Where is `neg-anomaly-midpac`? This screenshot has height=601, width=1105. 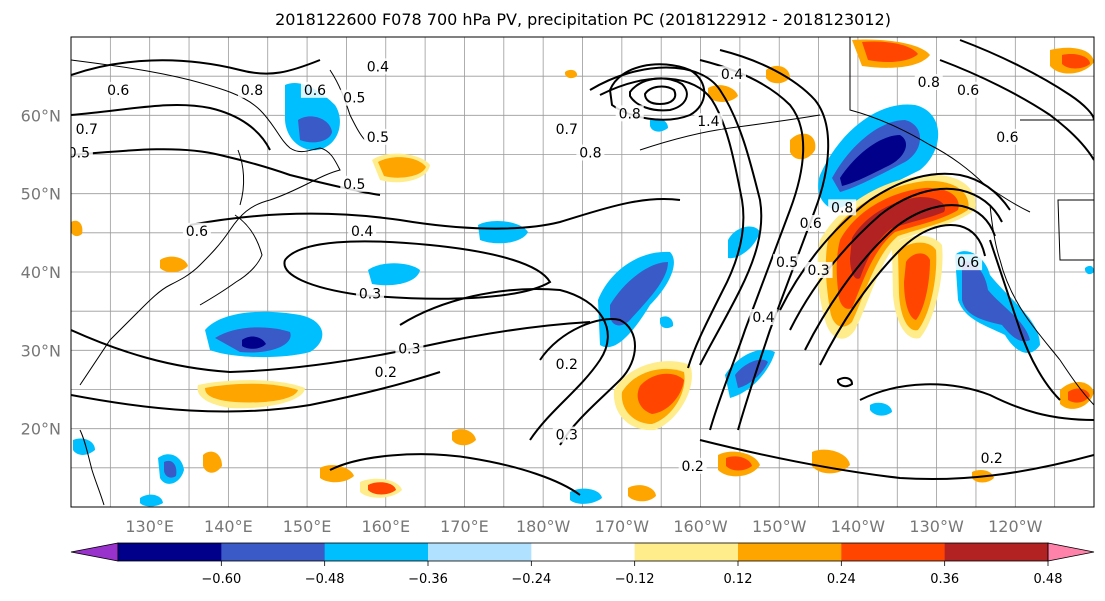 neg-anomaly-midpac is located at coordinates (394, 274).